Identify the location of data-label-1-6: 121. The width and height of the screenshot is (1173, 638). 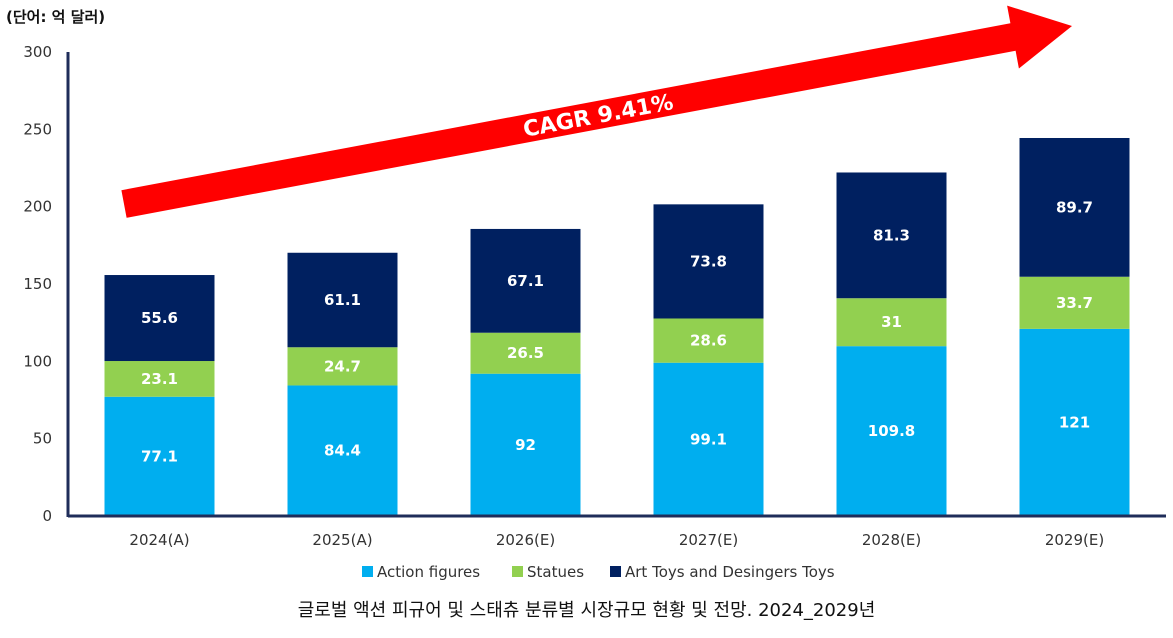
(1074, 422).